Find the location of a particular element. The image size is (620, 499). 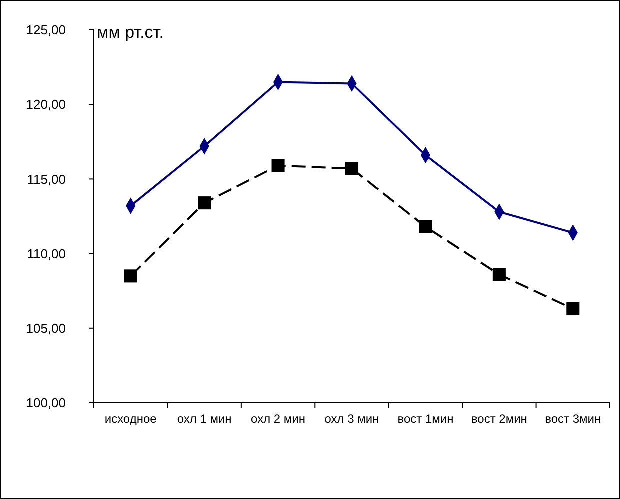

x-tick-label: вост 3мин is located at coordinates (573, 419).